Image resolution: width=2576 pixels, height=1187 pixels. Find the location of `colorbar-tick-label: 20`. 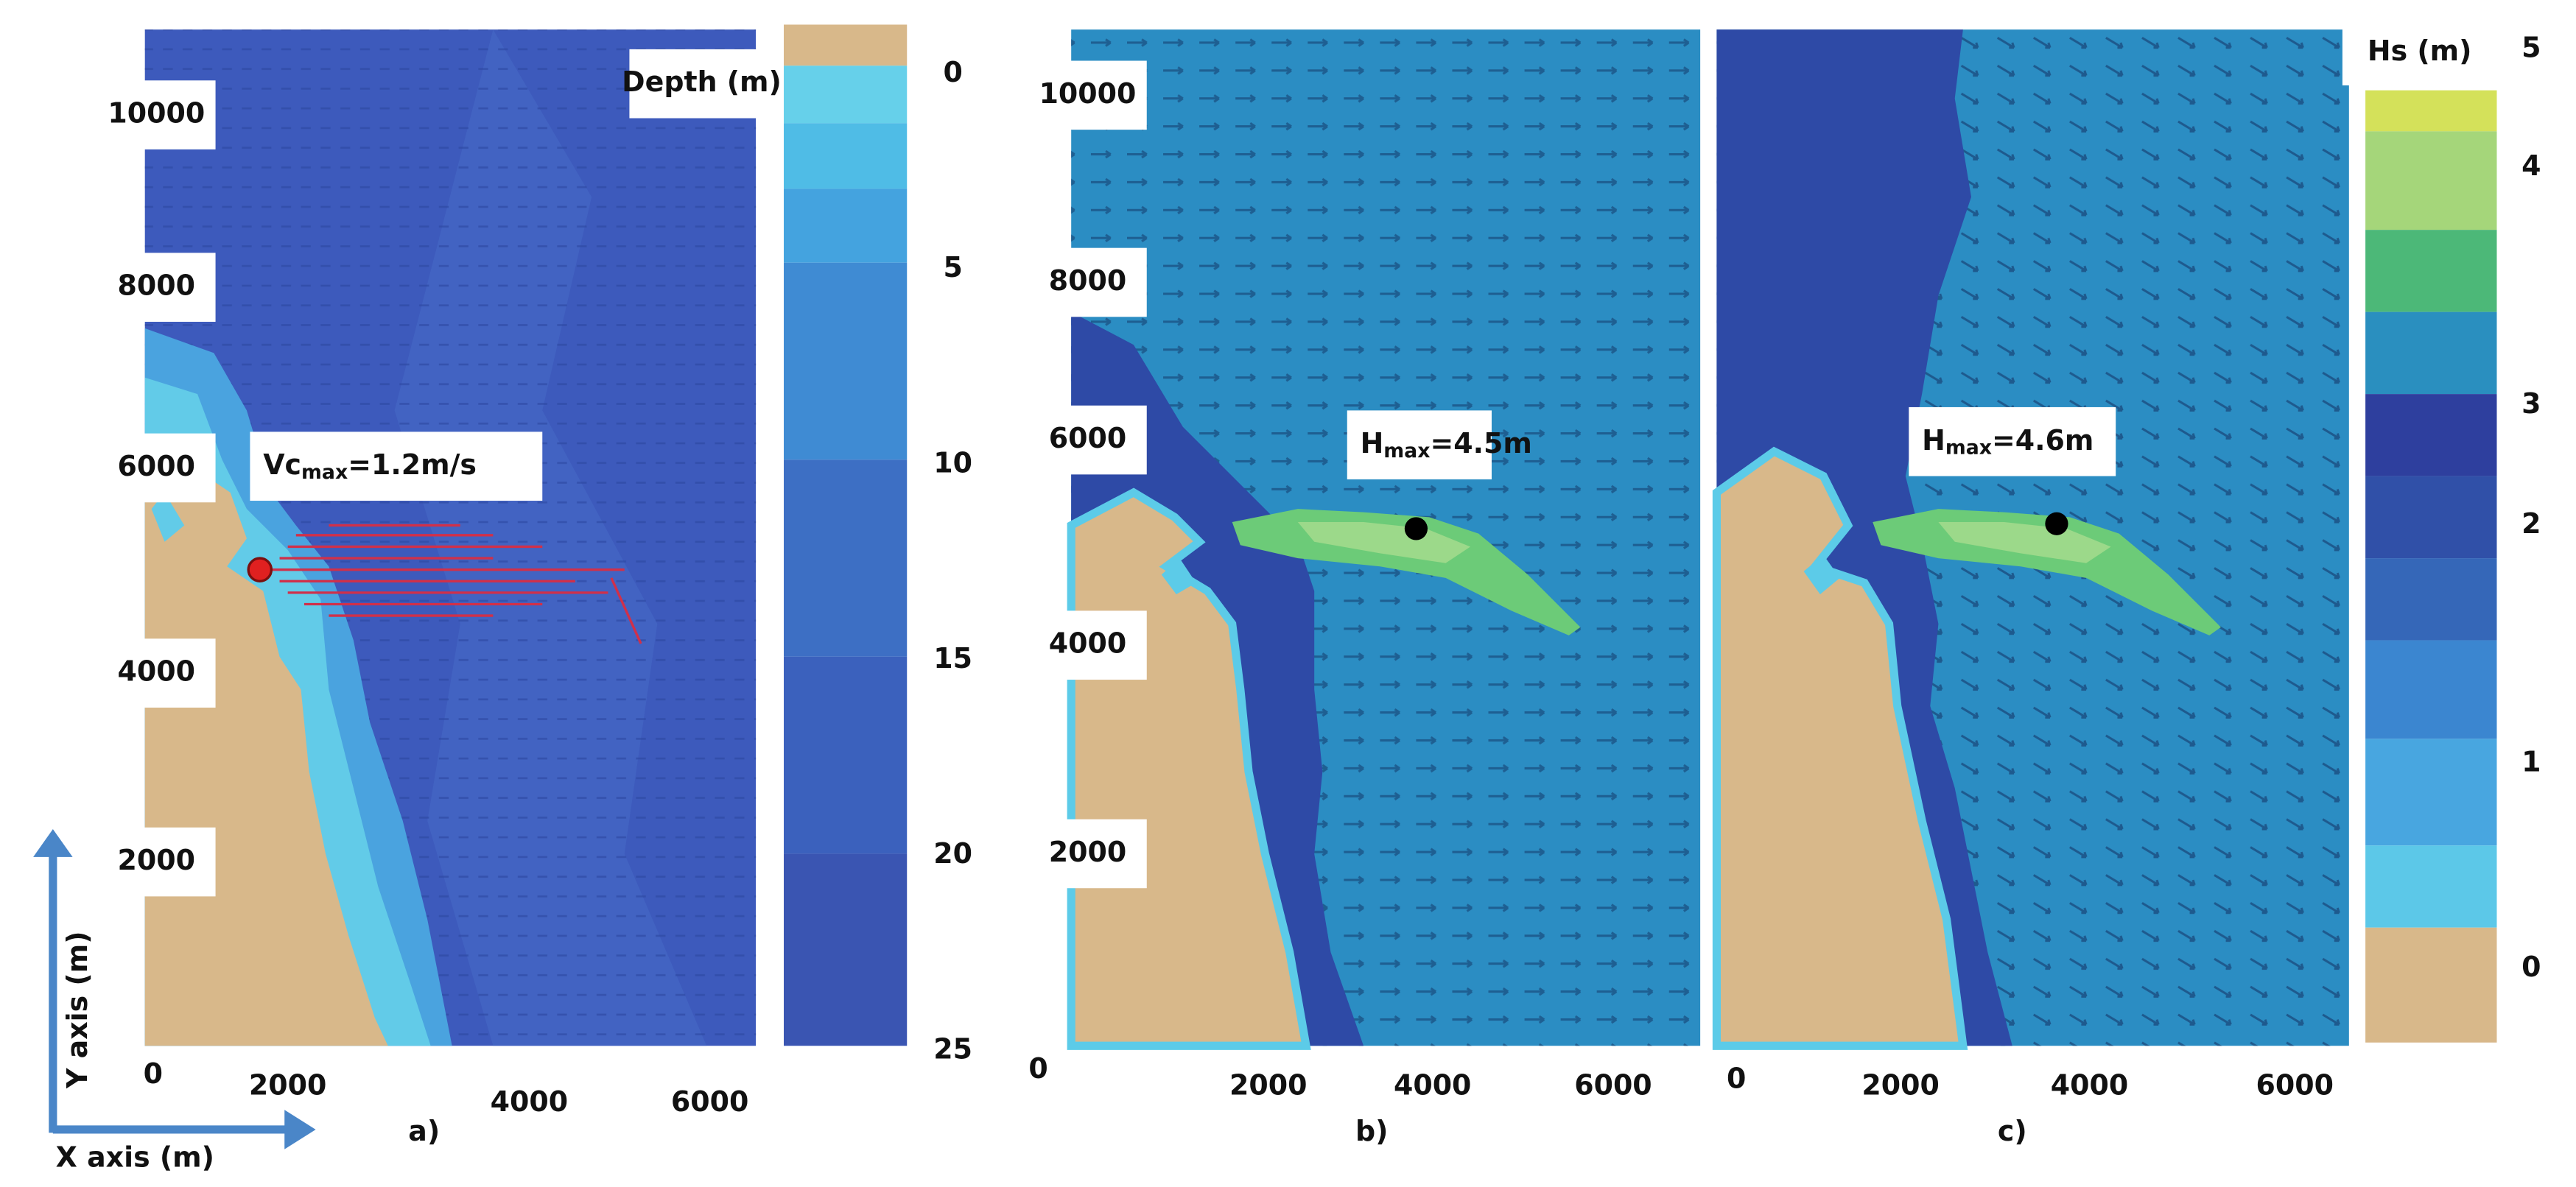

colorbar-tick-label: 20 is located at coordinates (953, 854).